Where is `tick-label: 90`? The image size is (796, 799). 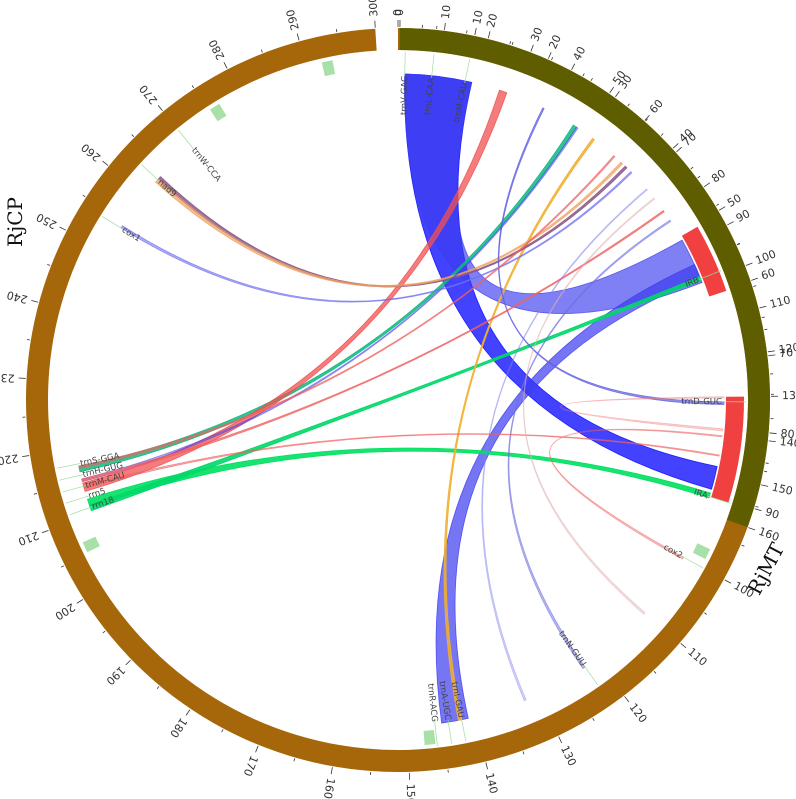
tick-label: 90 is located at coordinates (772, 513).